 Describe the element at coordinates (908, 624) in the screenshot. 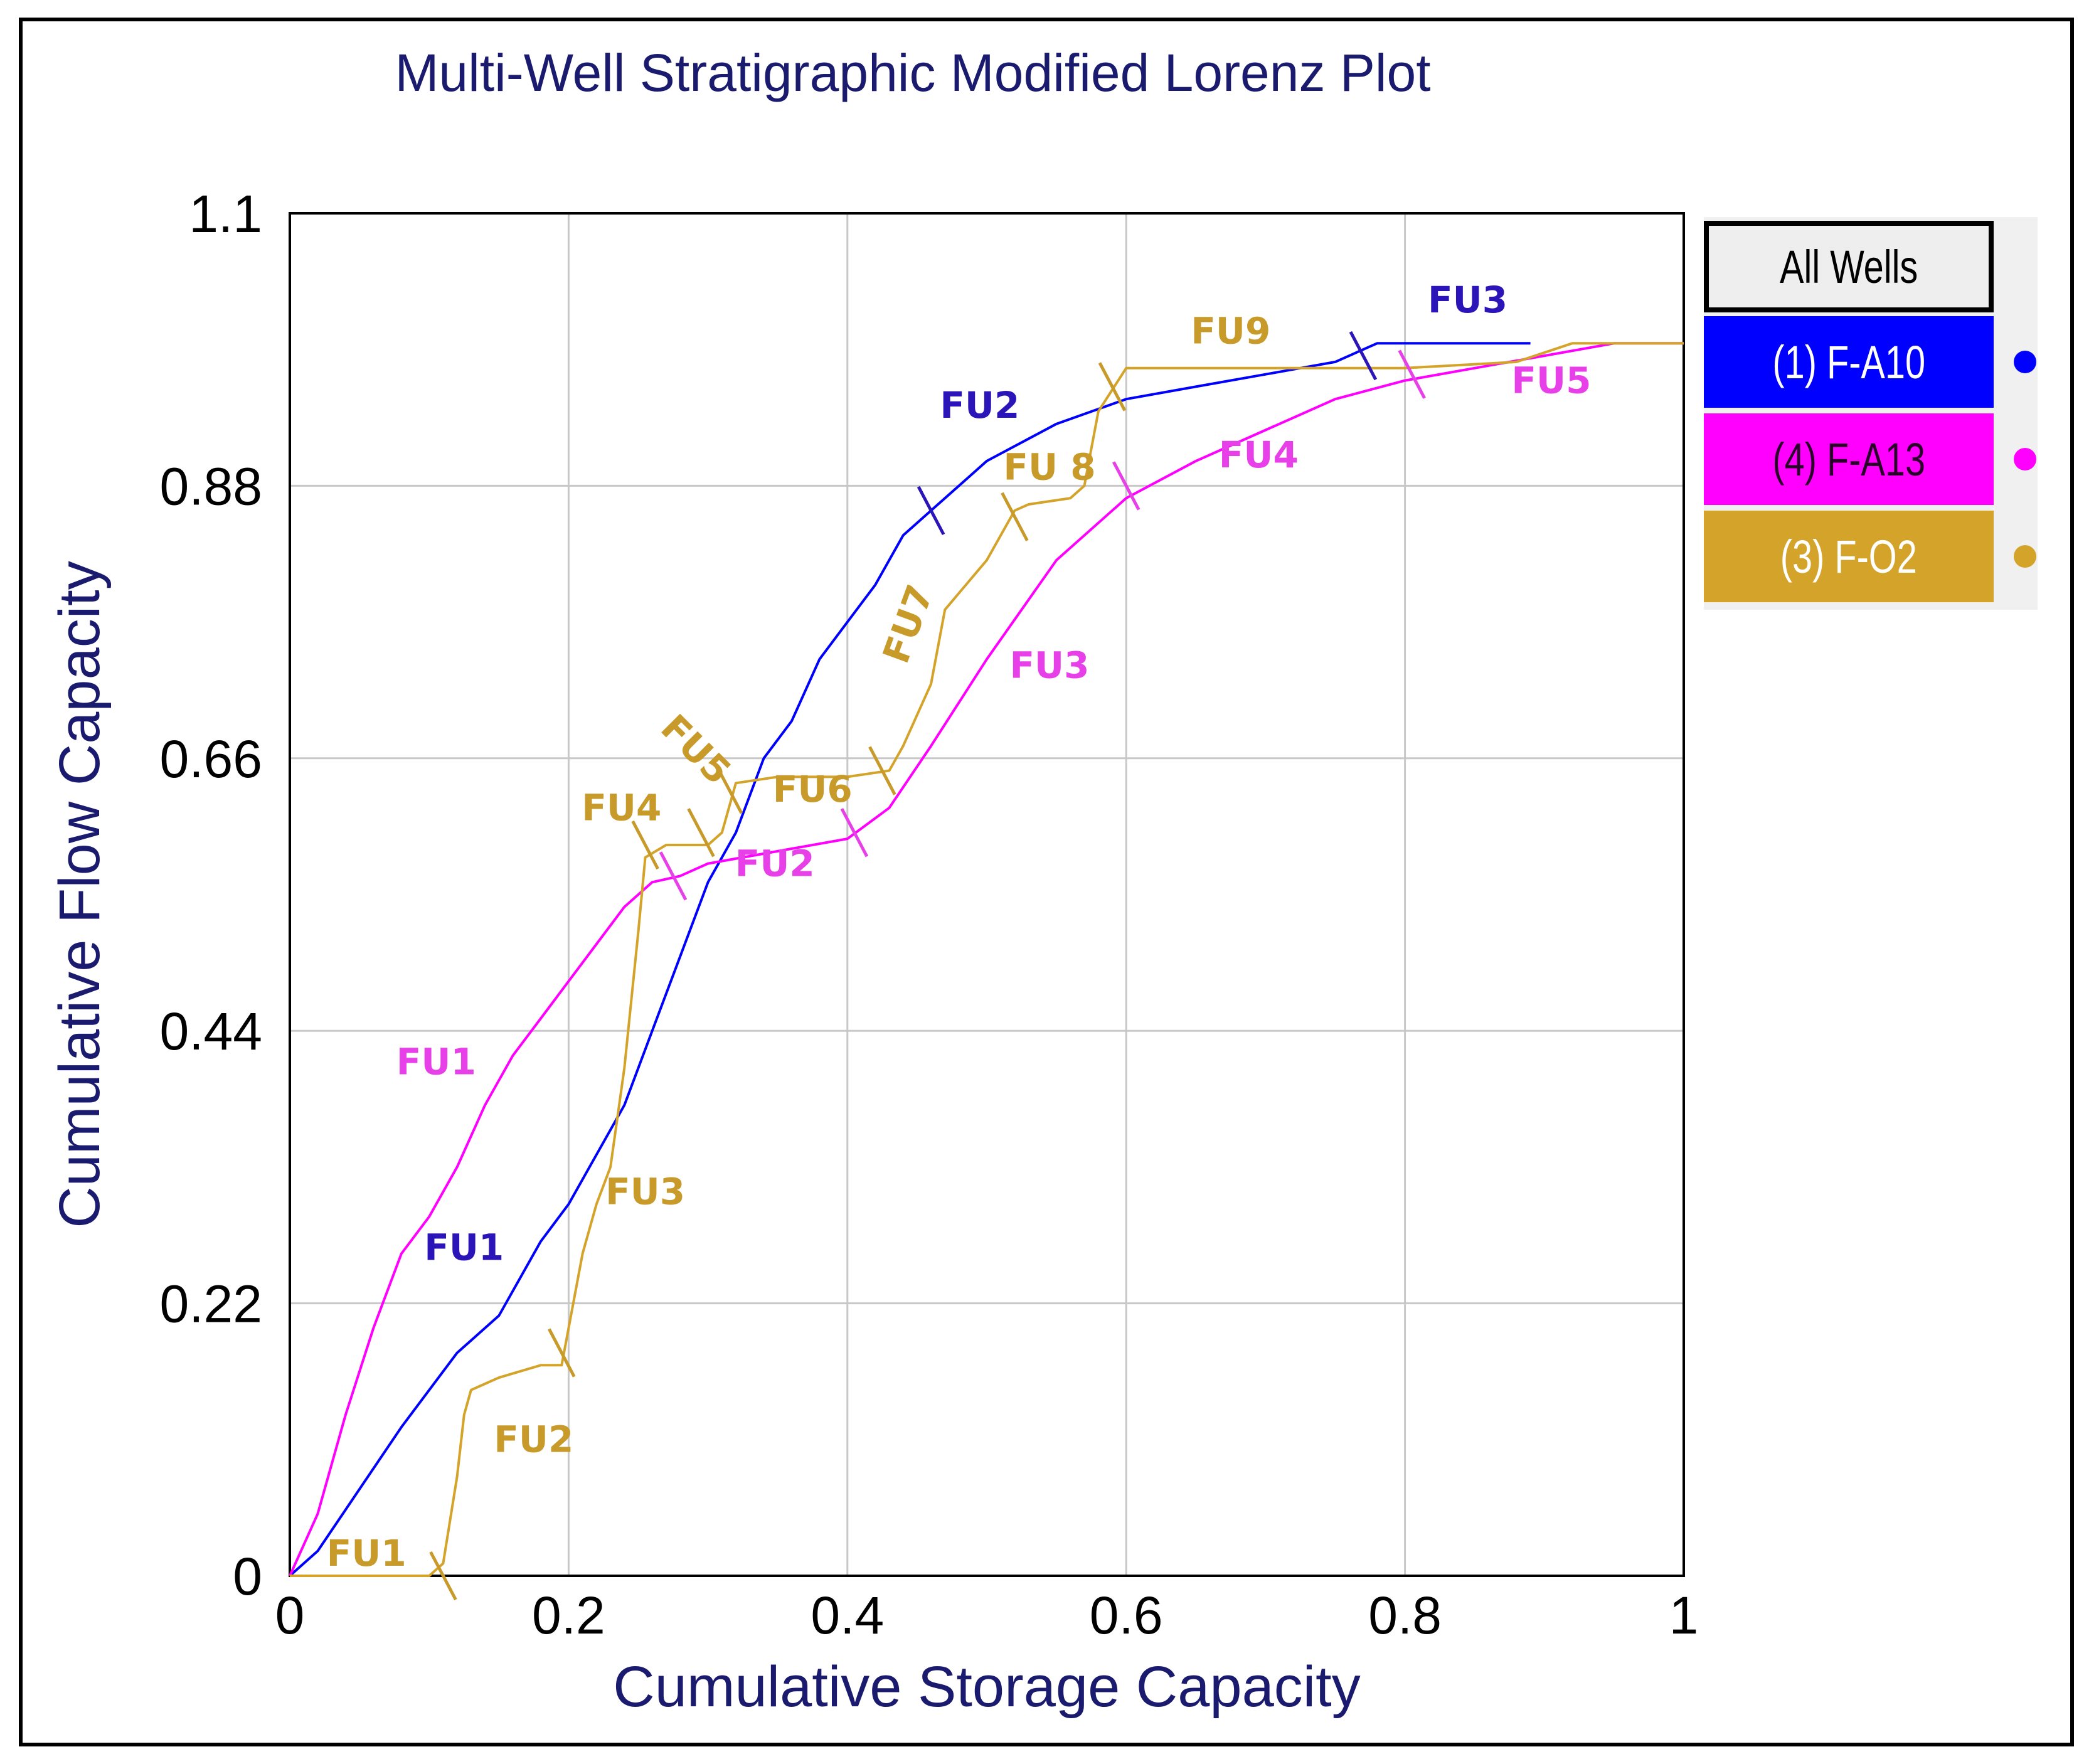

I see `flow-unit-label: FU7` at that location.